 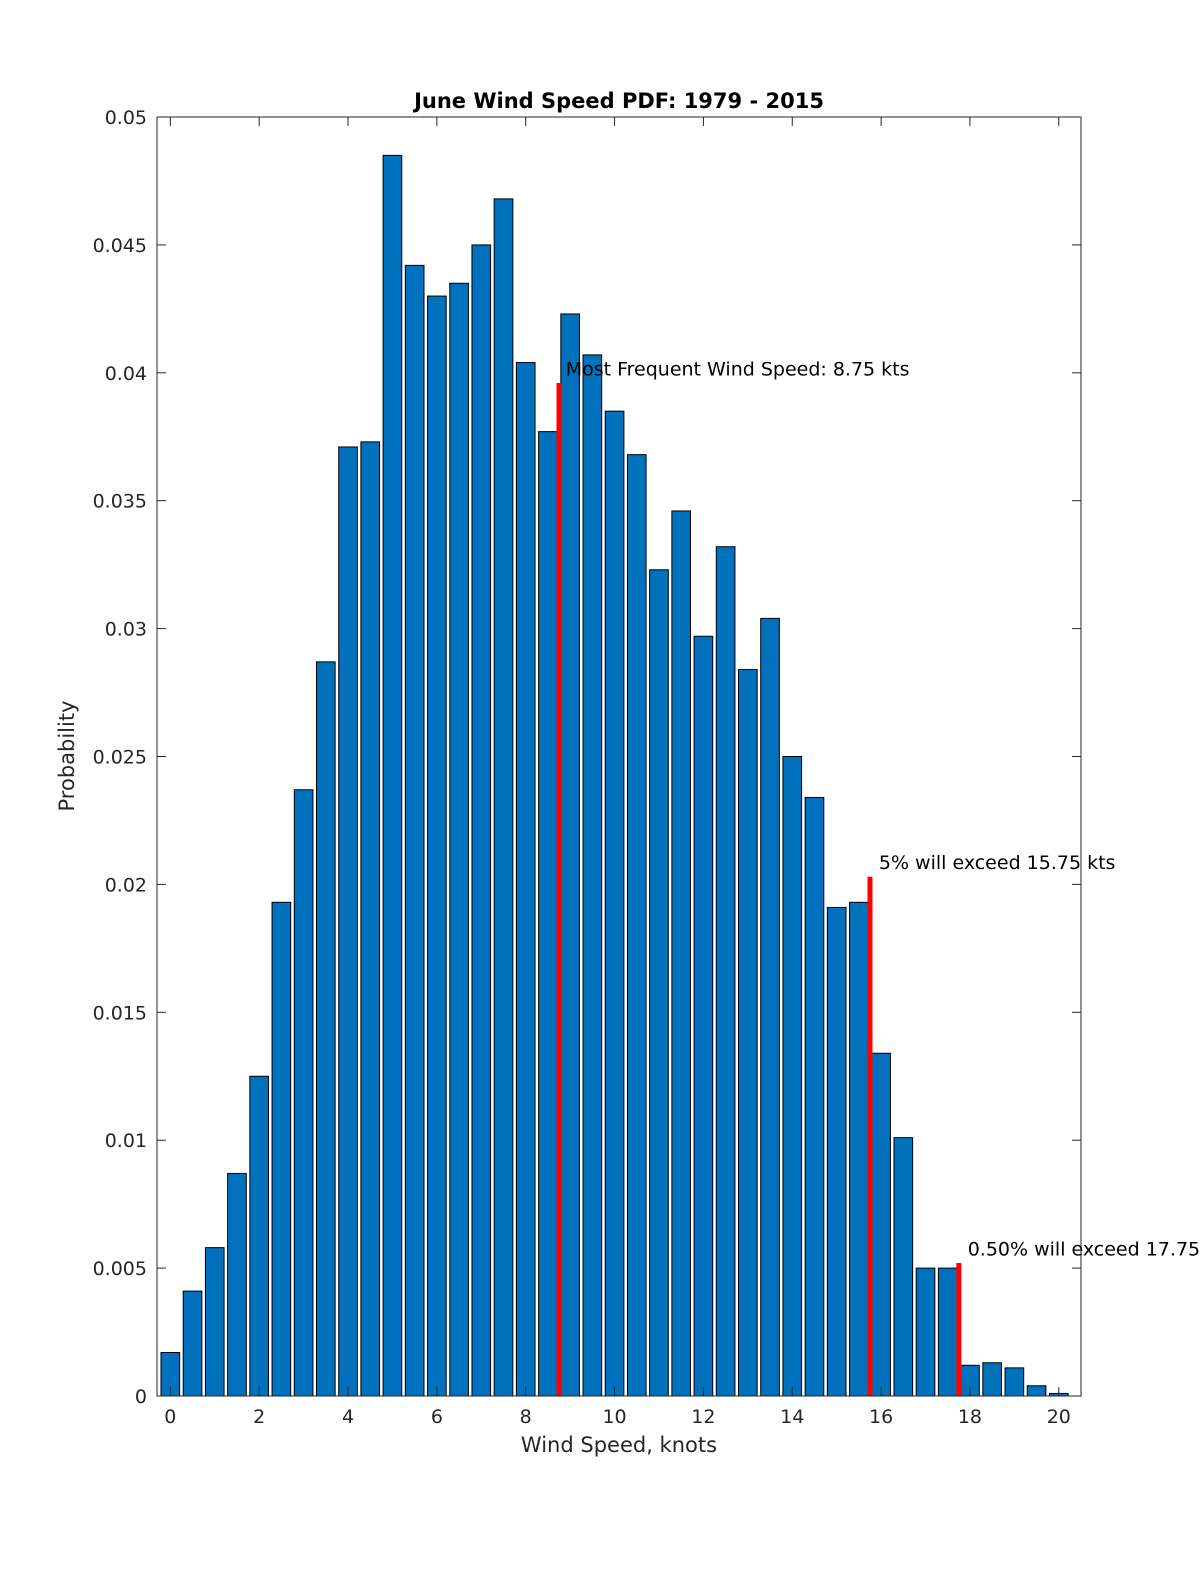 What do you see at coordinates (120, 1269) in the screenshot?
I see `y-tick-label: 0.005` at bounding box center [120, 1269].